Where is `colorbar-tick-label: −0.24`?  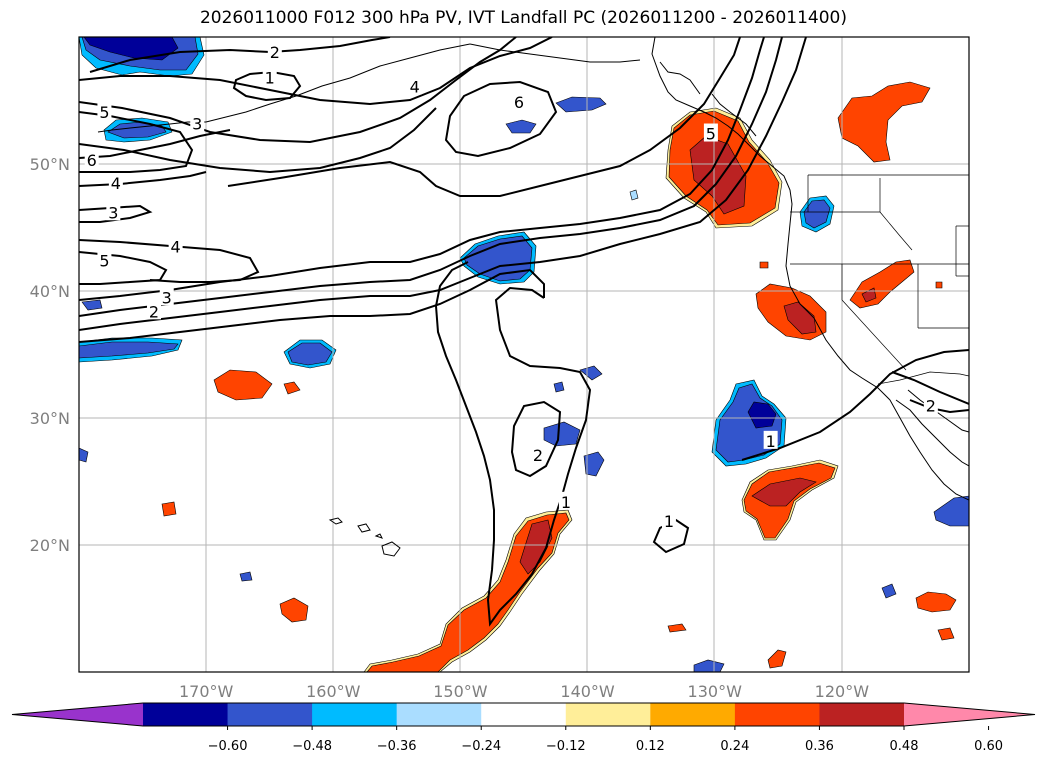 colorbar-tick-label: −0.24 is located at coordinates (481, 746).